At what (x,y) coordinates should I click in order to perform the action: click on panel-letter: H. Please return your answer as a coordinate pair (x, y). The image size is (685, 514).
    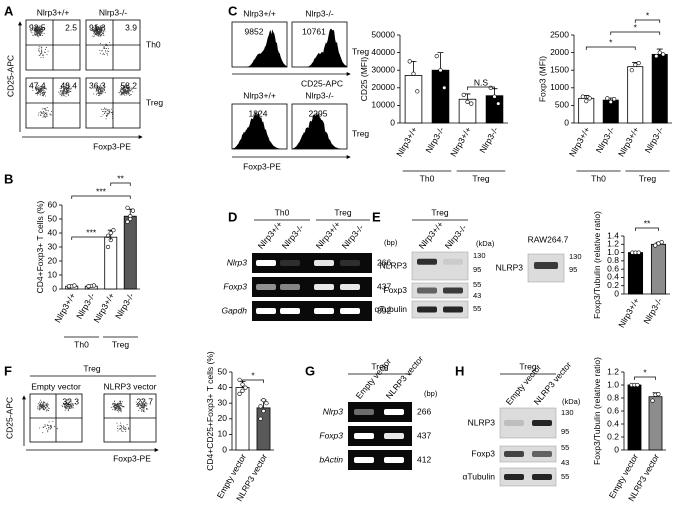
    Looking at the image, I should click on (459, 370).